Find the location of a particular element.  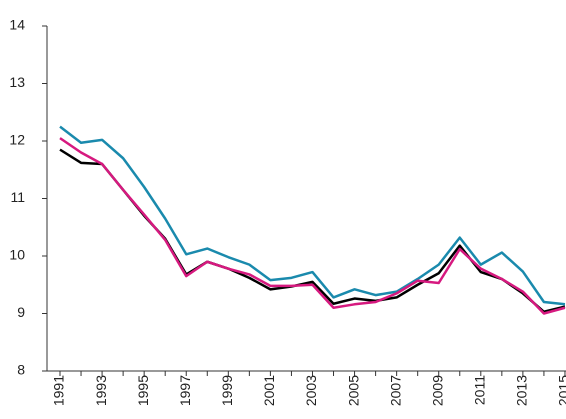

x-tick-label: 2005 is located at coordinates (353, 390).